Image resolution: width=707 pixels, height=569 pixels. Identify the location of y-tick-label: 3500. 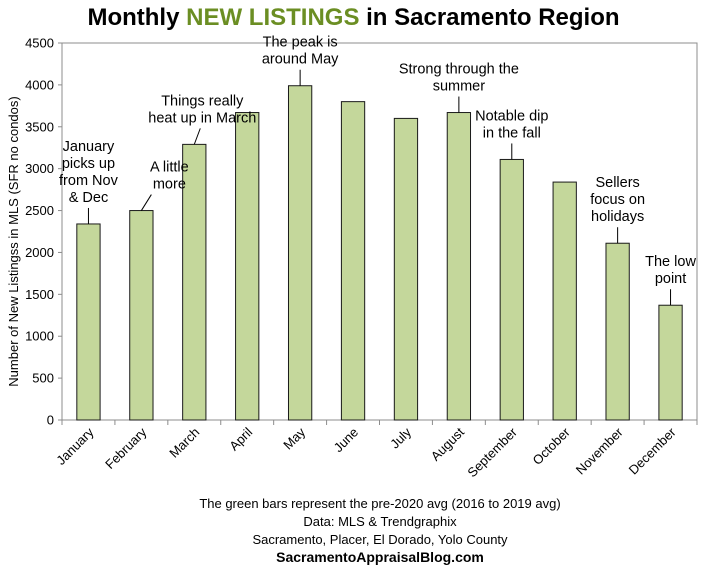
(39, 126).